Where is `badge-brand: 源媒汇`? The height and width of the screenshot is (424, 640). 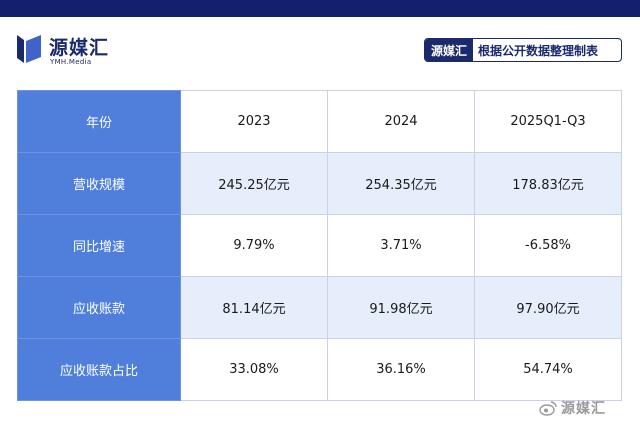
badge-brand: 源媒汇 is located at coordinates (449, 50).